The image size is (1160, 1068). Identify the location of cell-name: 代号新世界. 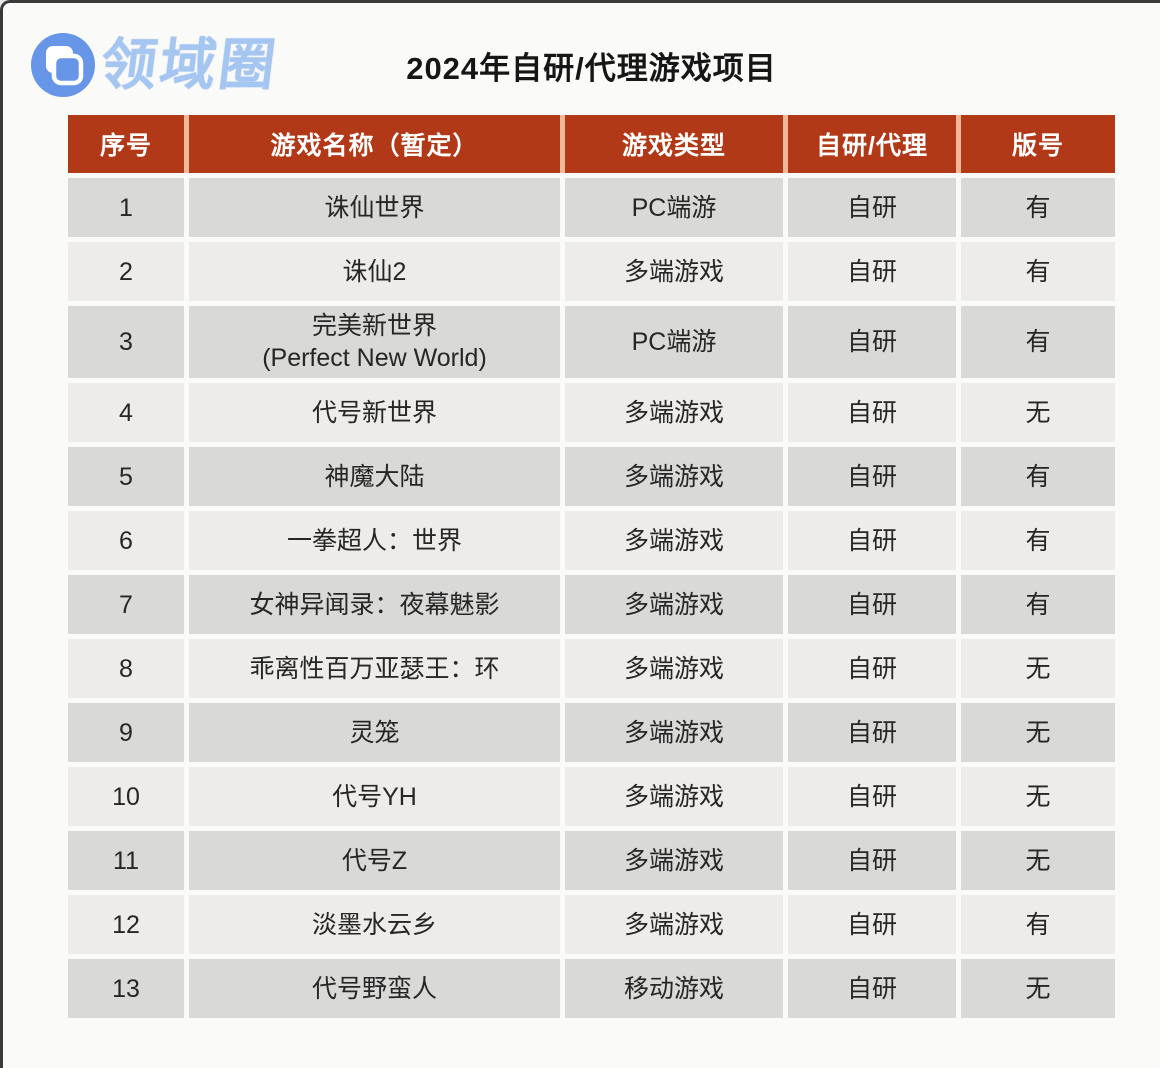
(374, 412).